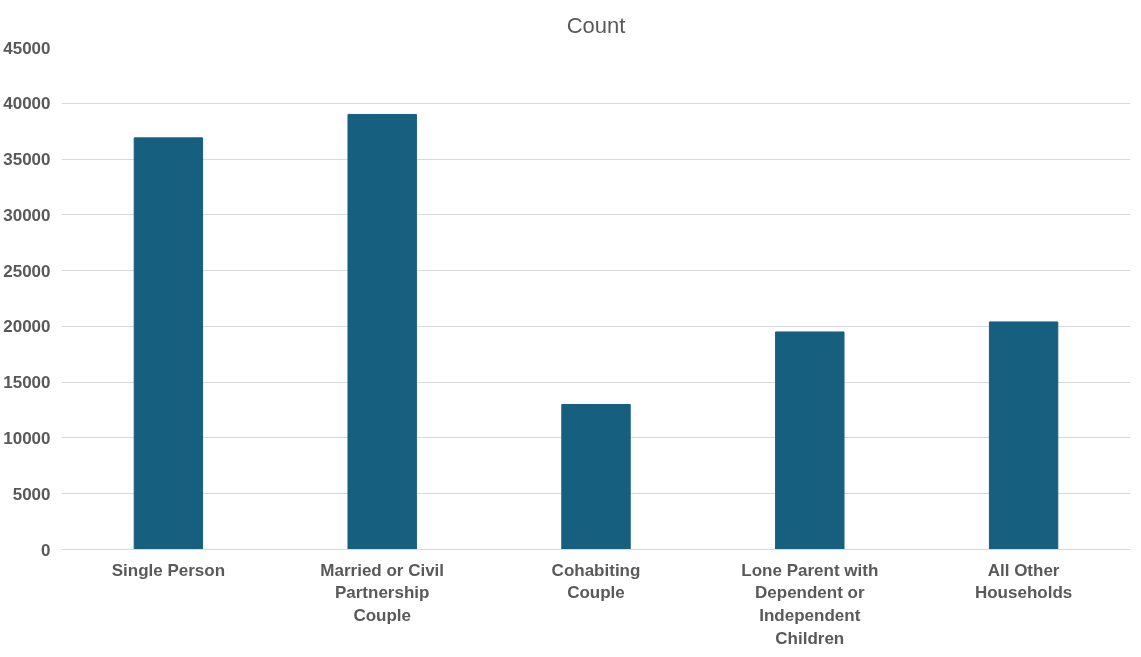 The height and width of the screenshot is (657, 1141). What do you see at coordinates (27, 438) in the screenshot?
I see `y-tick-label: 10000` at bounding box center [27, 438].